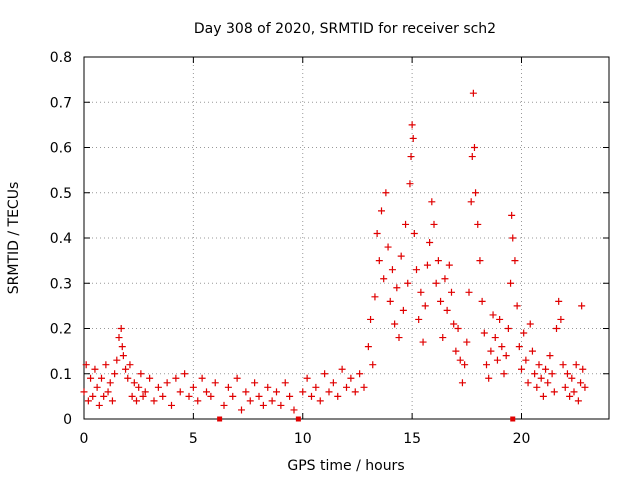 The width and height of the screenshot is (640, 480). Describe the element at coordinates (61, 330) in the screenshot. I see `y-tick-label: 0.2` at that location.